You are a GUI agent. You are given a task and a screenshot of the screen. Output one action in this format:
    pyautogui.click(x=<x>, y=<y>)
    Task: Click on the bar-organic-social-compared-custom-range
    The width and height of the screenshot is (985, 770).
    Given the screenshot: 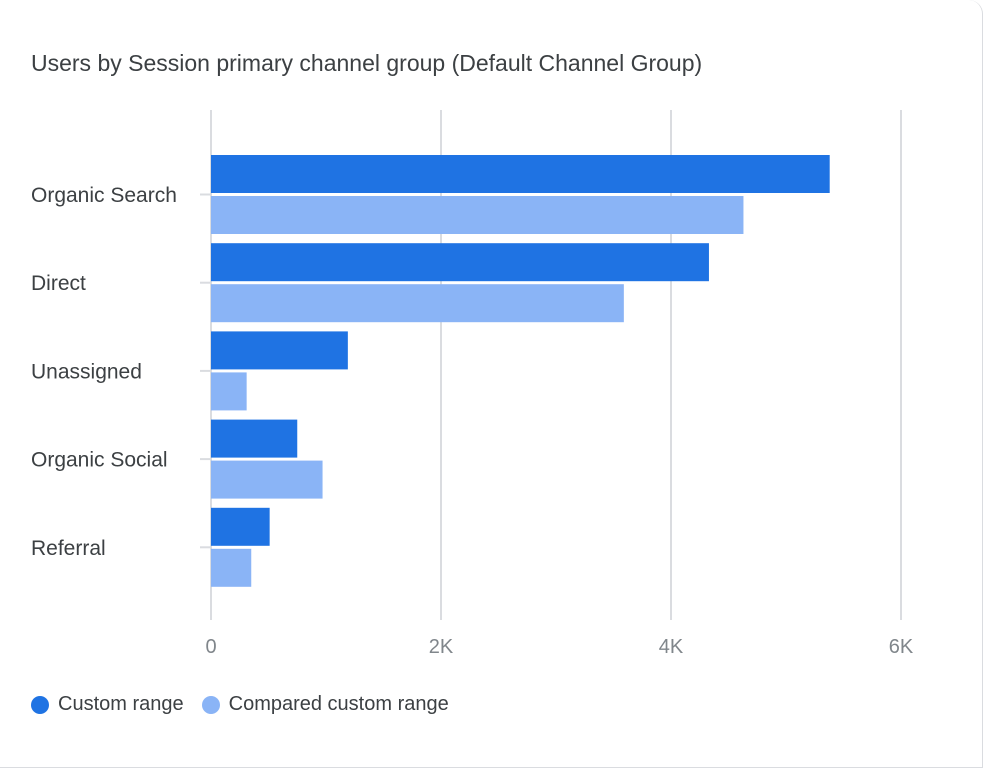 What is the action you would take?
    pyautogui.click(x=267, y=479)
    